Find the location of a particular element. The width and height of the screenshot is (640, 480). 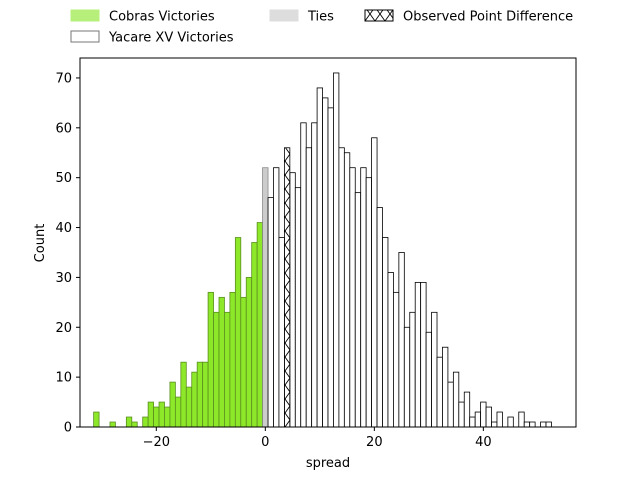

legend-label-yacare-xv-victories: Yacare XV Victories is located at coordinates (171, 38).